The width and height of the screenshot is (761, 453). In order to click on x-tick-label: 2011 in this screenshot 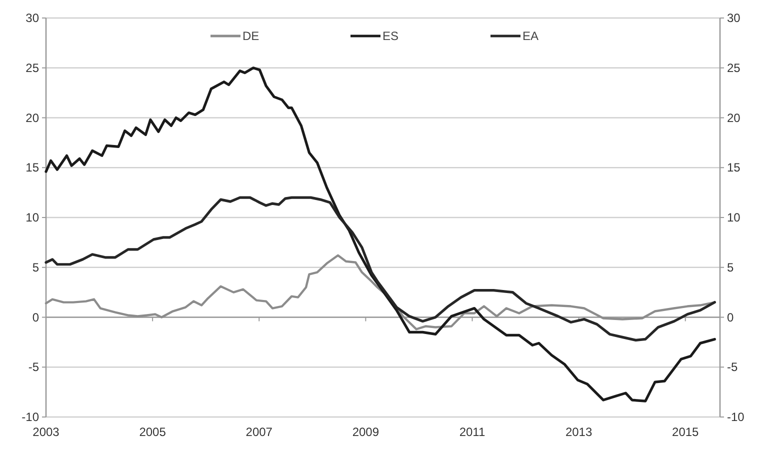, I will do `click(472, 432)`.